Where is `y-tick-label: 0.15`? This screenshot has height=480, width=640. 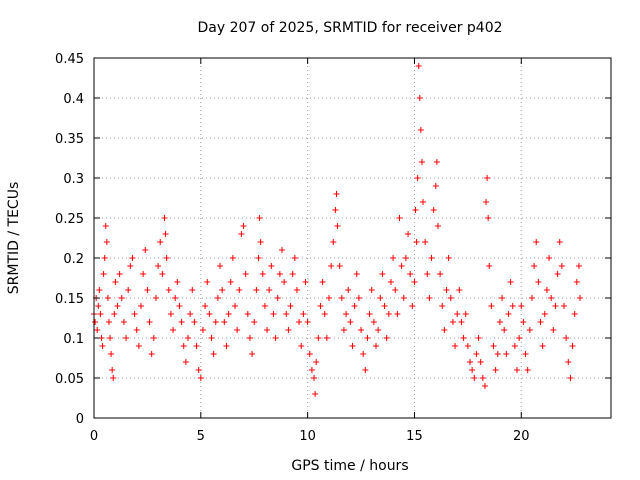 y-tick-label: 0.15 is located at coordinates (69, 299).